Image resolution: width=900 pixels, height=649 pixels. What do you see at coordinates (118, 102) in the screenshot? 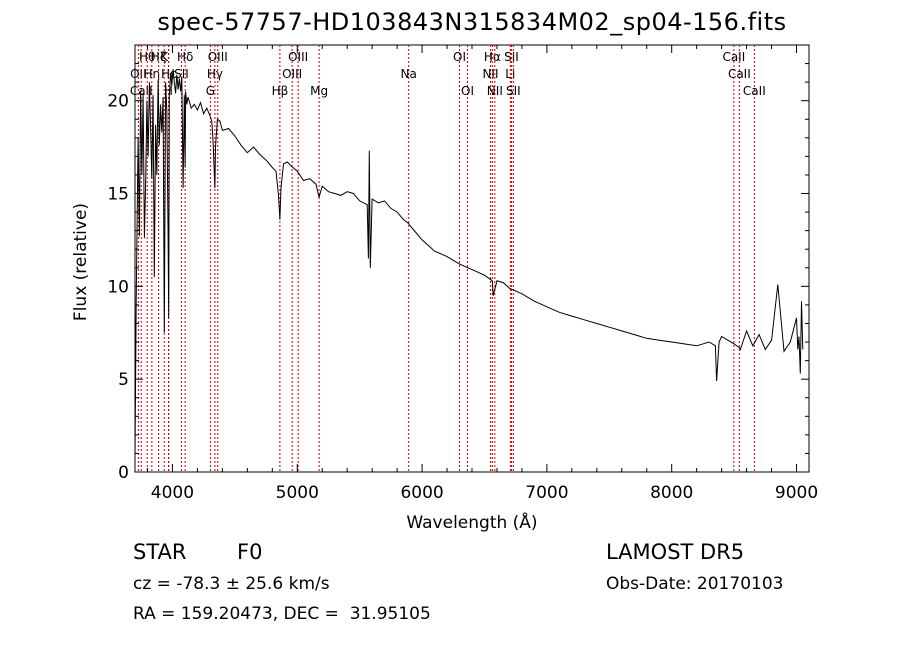
I see `y-tick-label: 20` at bounding box center [118, 102].